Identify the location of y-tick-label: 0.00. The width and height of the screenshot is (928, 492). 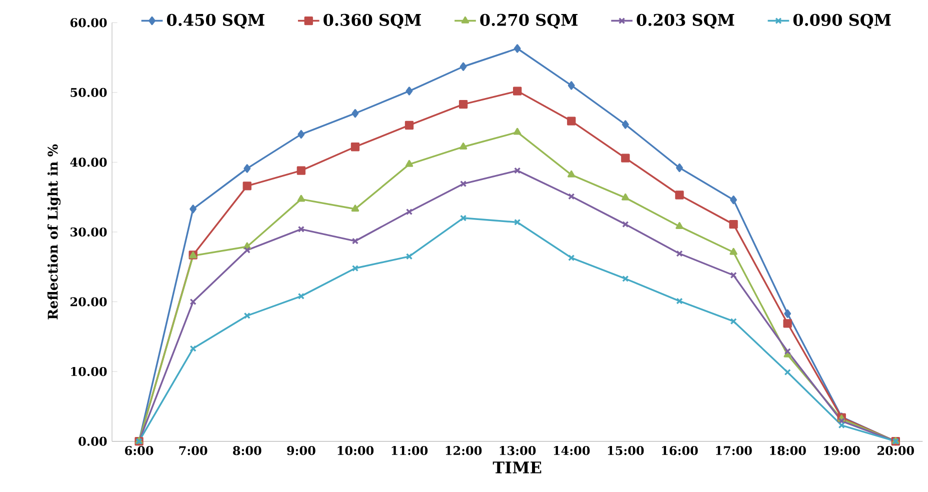
(92, 441).